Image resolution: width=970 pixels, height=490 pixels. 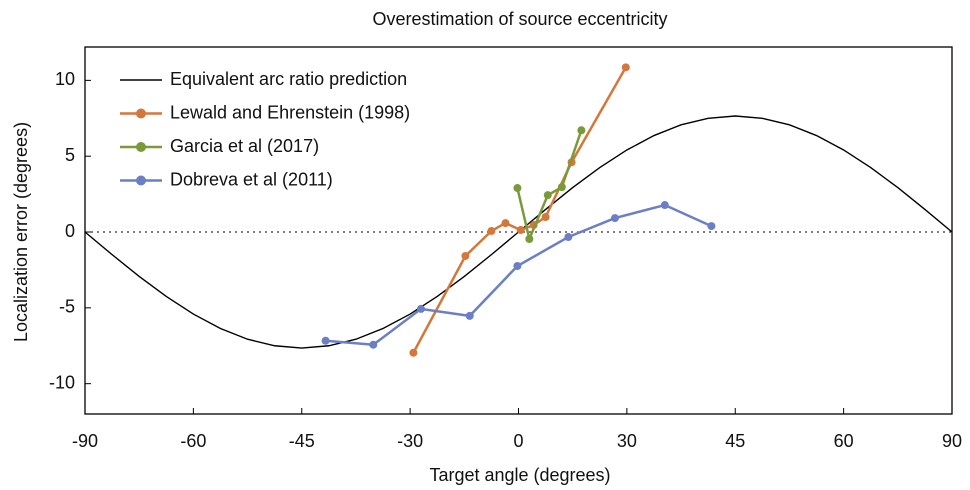 What do you see at coordinates (67, 307) in the screenshot?
I see `y-tick-label: -5` at bounding box center [67, 307].